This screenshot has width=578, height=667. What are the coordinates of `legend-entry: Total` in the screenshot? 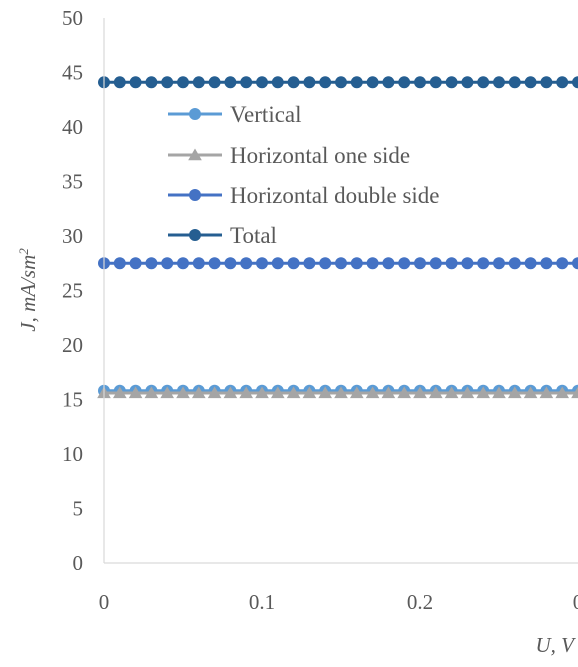 It's located at (222, 235).